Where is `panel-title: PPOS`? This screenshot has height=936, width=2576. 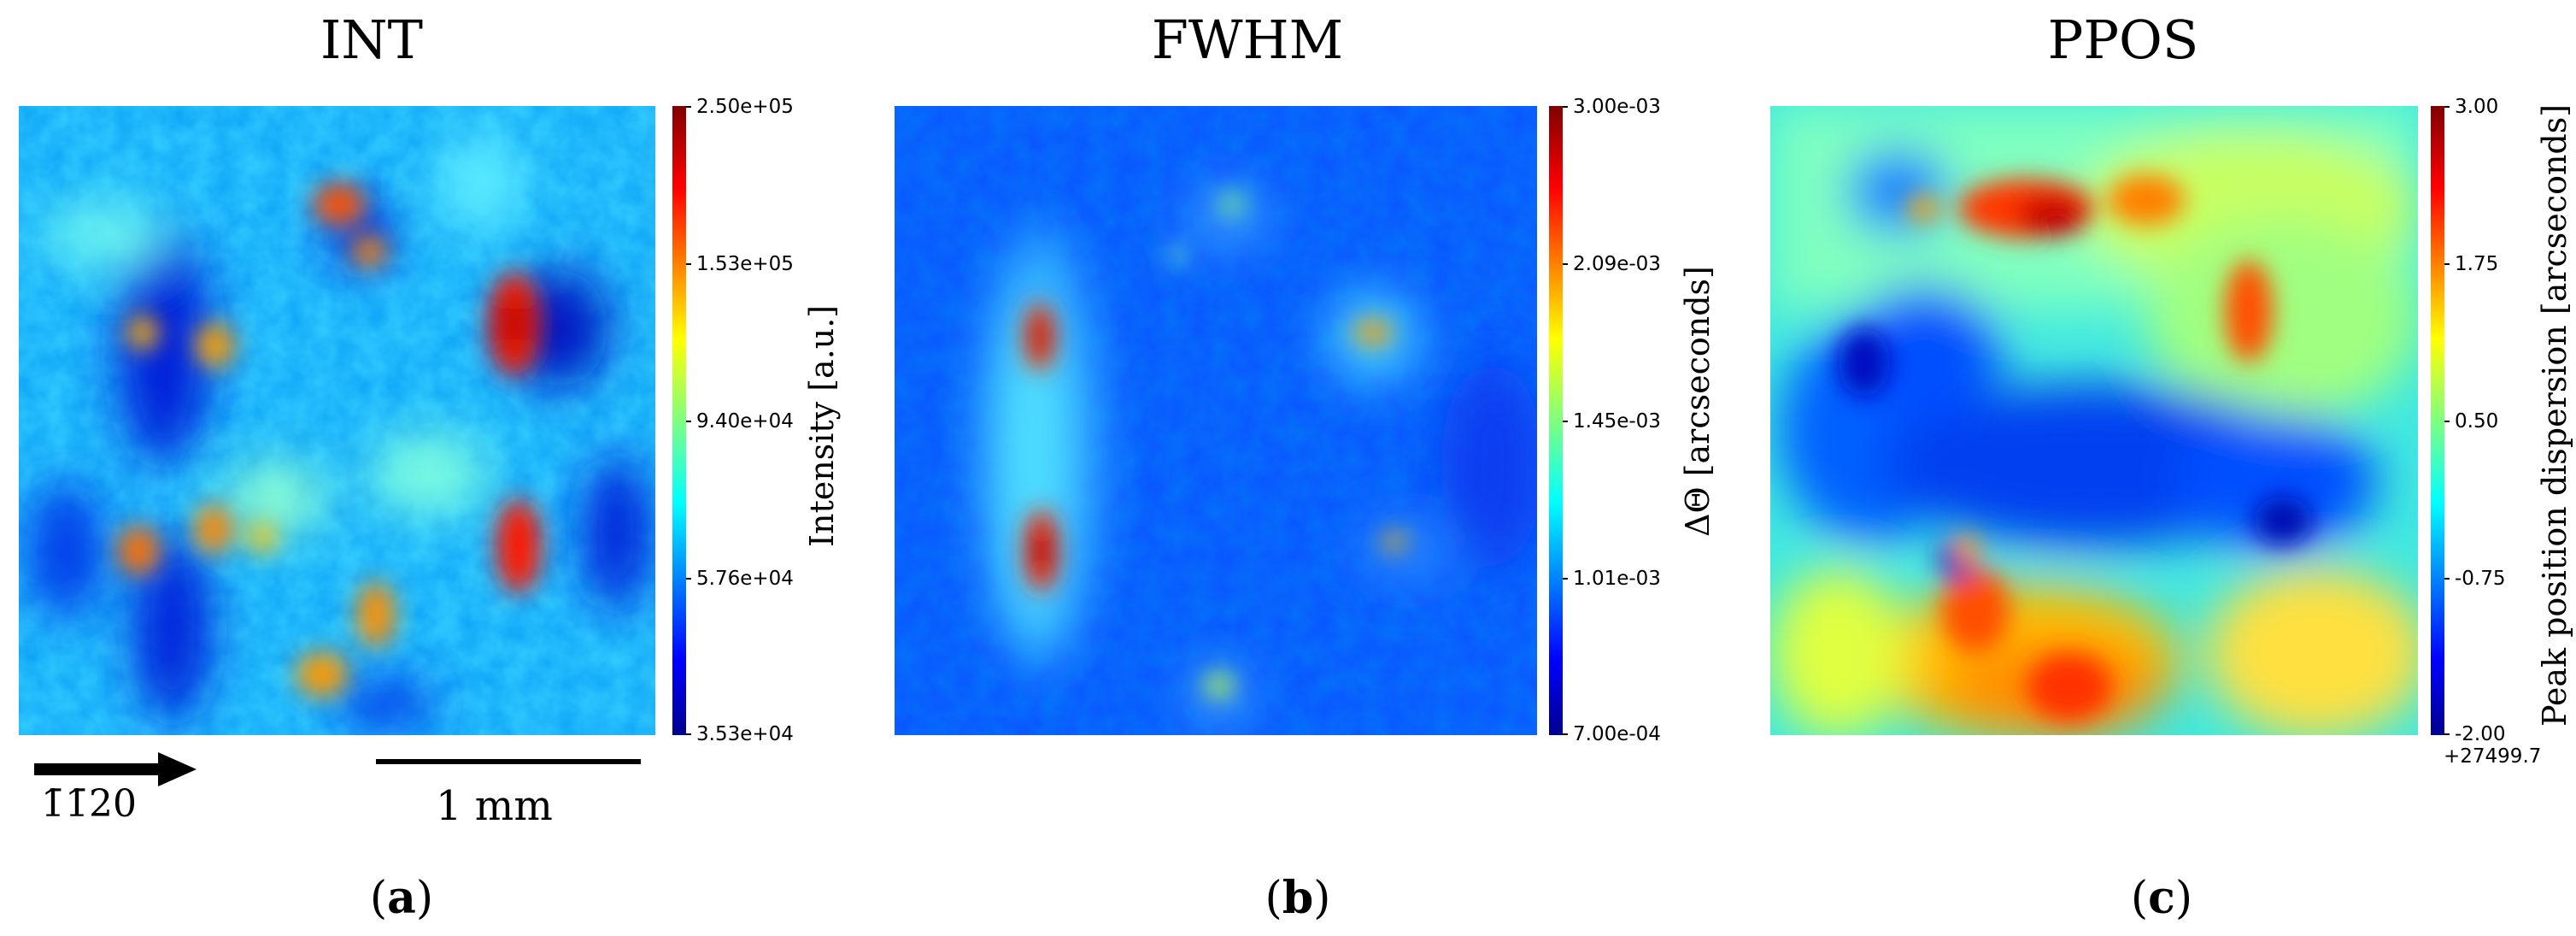 panel-title: PPOS is located at coordinates (2123, 40).